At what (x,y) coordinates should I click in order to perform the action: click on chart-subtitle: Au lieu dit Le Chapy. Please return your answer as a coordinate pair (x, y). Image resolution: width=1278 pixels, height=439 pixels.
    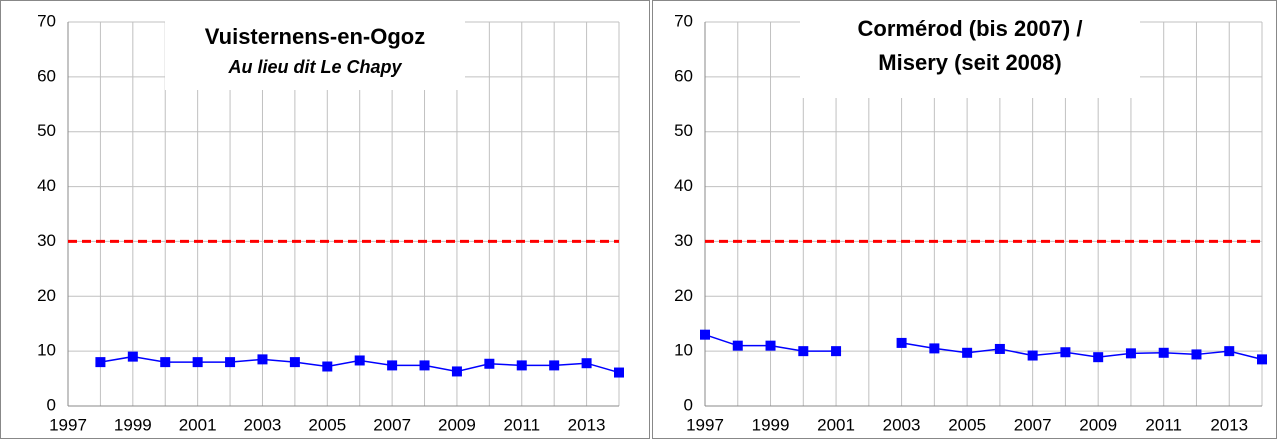
    Looking at the image, I should click on (314, 67).